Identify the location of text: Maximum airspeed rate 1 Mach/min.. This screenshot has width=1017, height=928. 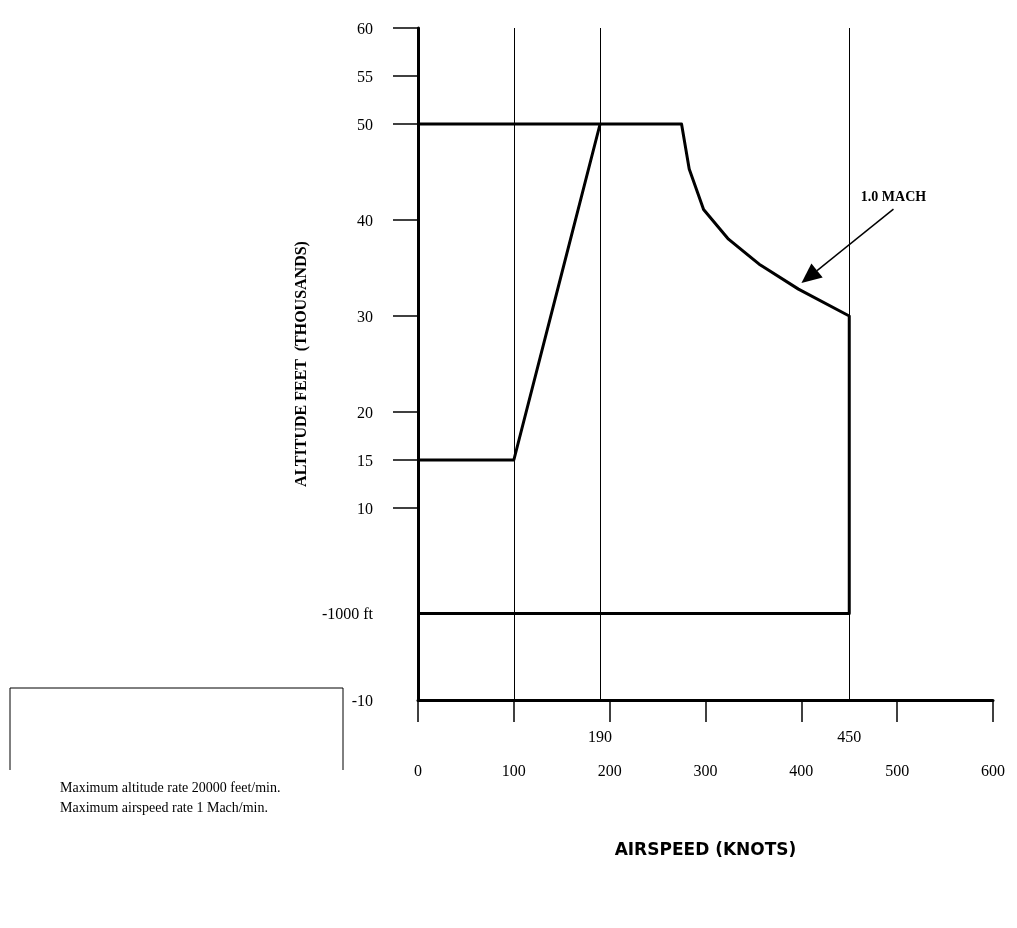
(164, 807).